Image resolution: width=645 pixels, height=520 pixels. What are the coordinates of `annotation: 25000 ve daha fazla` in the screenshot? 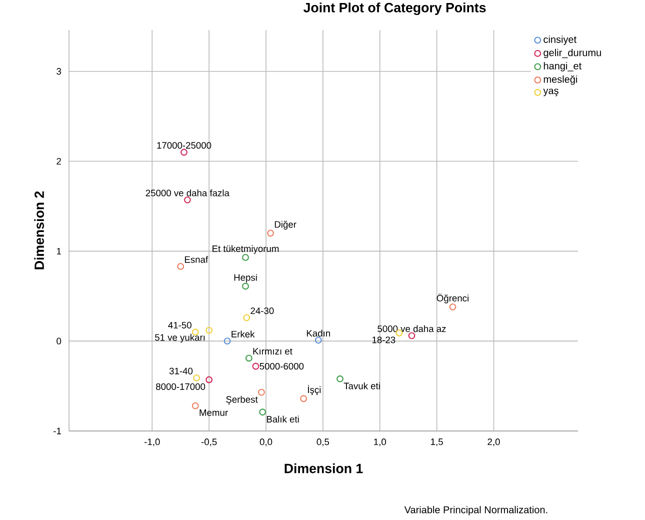 It's located at (188, 192).